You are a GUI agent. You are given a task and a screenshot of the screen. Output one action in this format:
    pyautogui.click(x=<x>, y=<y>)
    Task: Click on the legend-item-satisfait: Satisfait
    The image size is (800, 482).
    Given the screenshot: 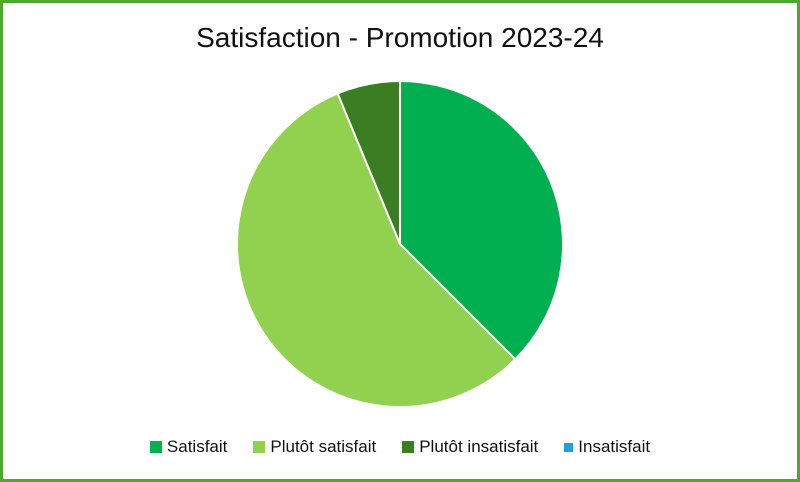 What is the action you would take?
    pyautogui.click(x=188, y=447)
    